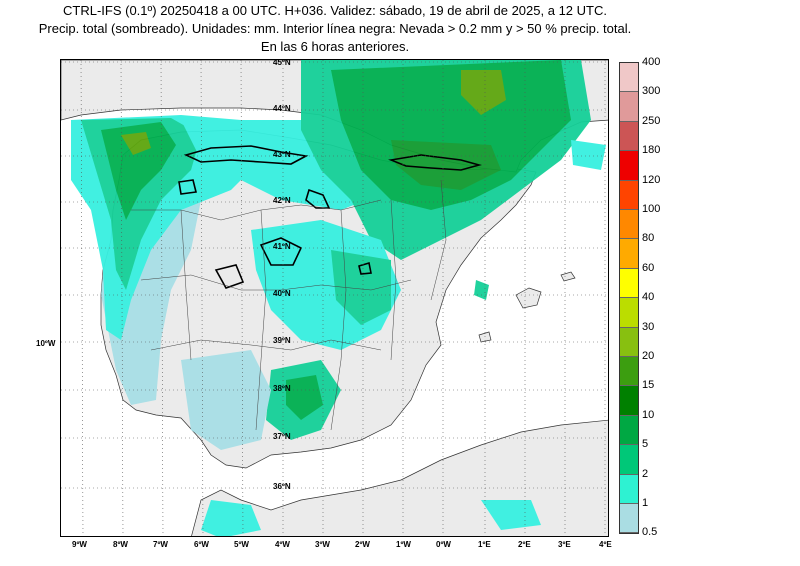 This screenshot has width=800, height=566. What do you see at coordinates (282, 108) in the screenshot?
I see `latitude-label-44: 44ºN` at bounding box center [282, 108].